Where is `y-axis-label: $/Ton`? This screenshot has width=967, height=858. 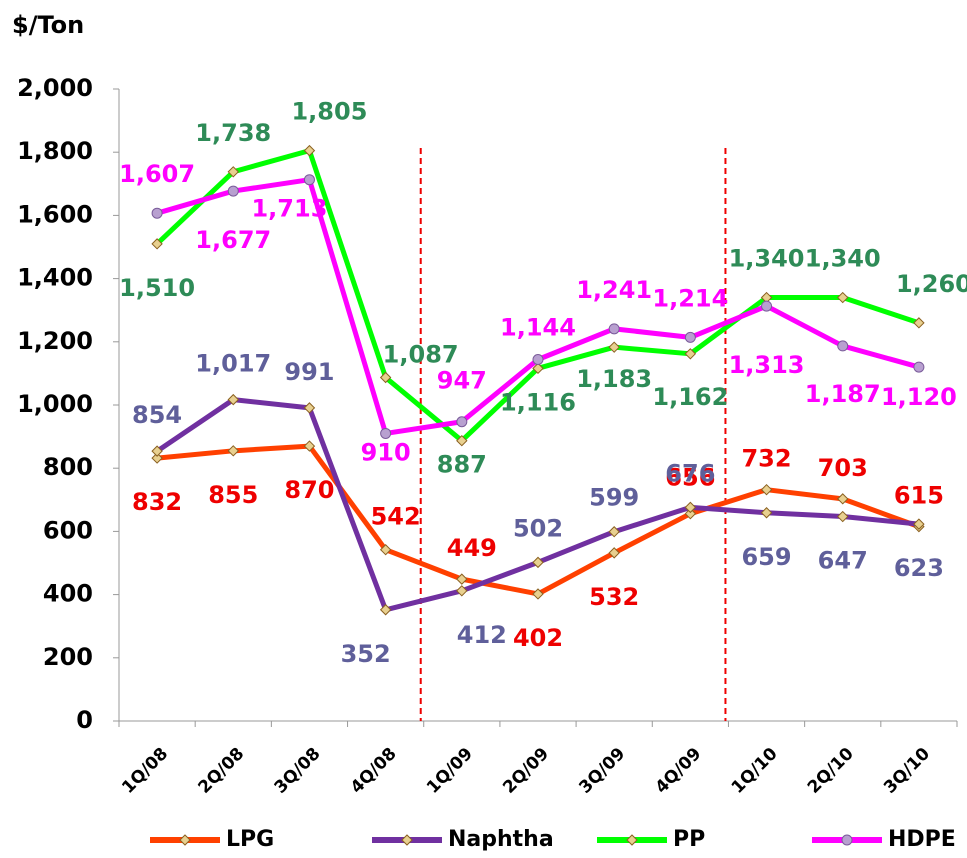
y-axis-label: $/Ton is located at coordinates (48, 25).